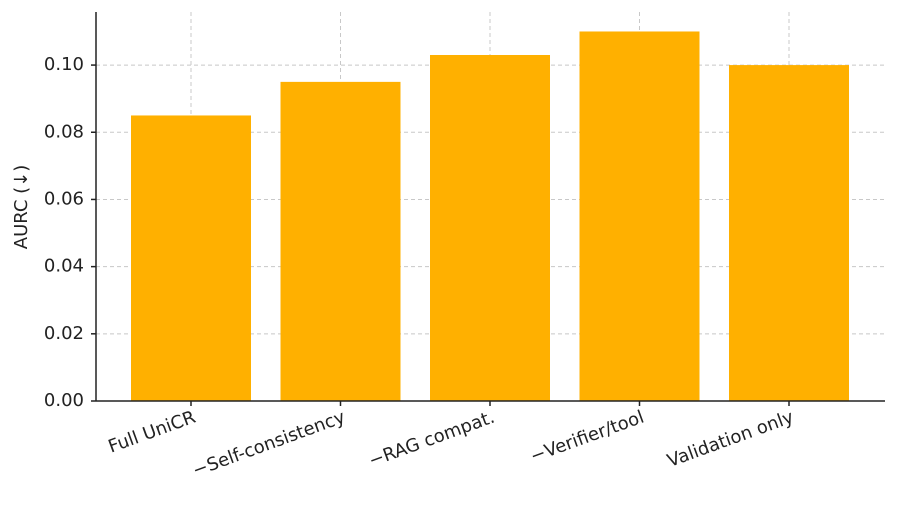 Image resolution: width=898 pixels, height=507 pixels. I want to click on x-tick-label: Validation only, so click(731, 439).